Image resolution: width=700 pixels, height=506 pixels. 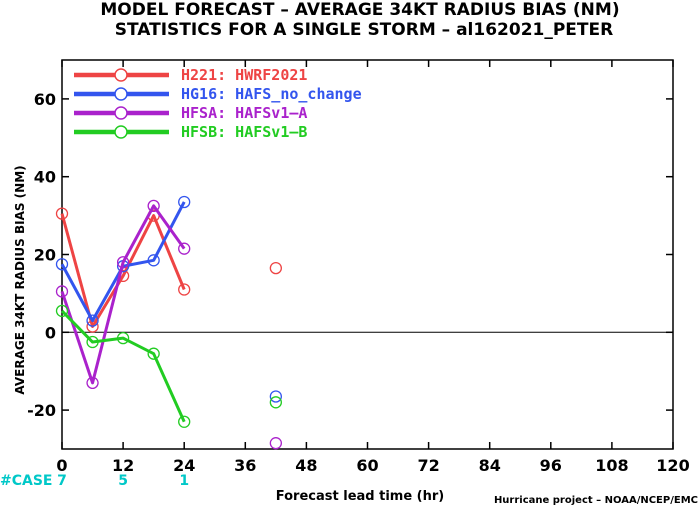 I want to click on y-tick-label: 0, so click(x=50, y=332).